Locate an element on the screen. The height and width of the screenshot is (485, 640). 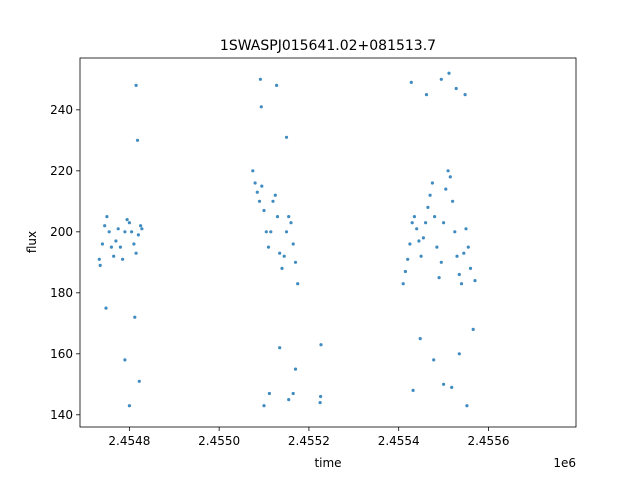
x-tick-label: 2.4550 is located at coordinates (219, 441).